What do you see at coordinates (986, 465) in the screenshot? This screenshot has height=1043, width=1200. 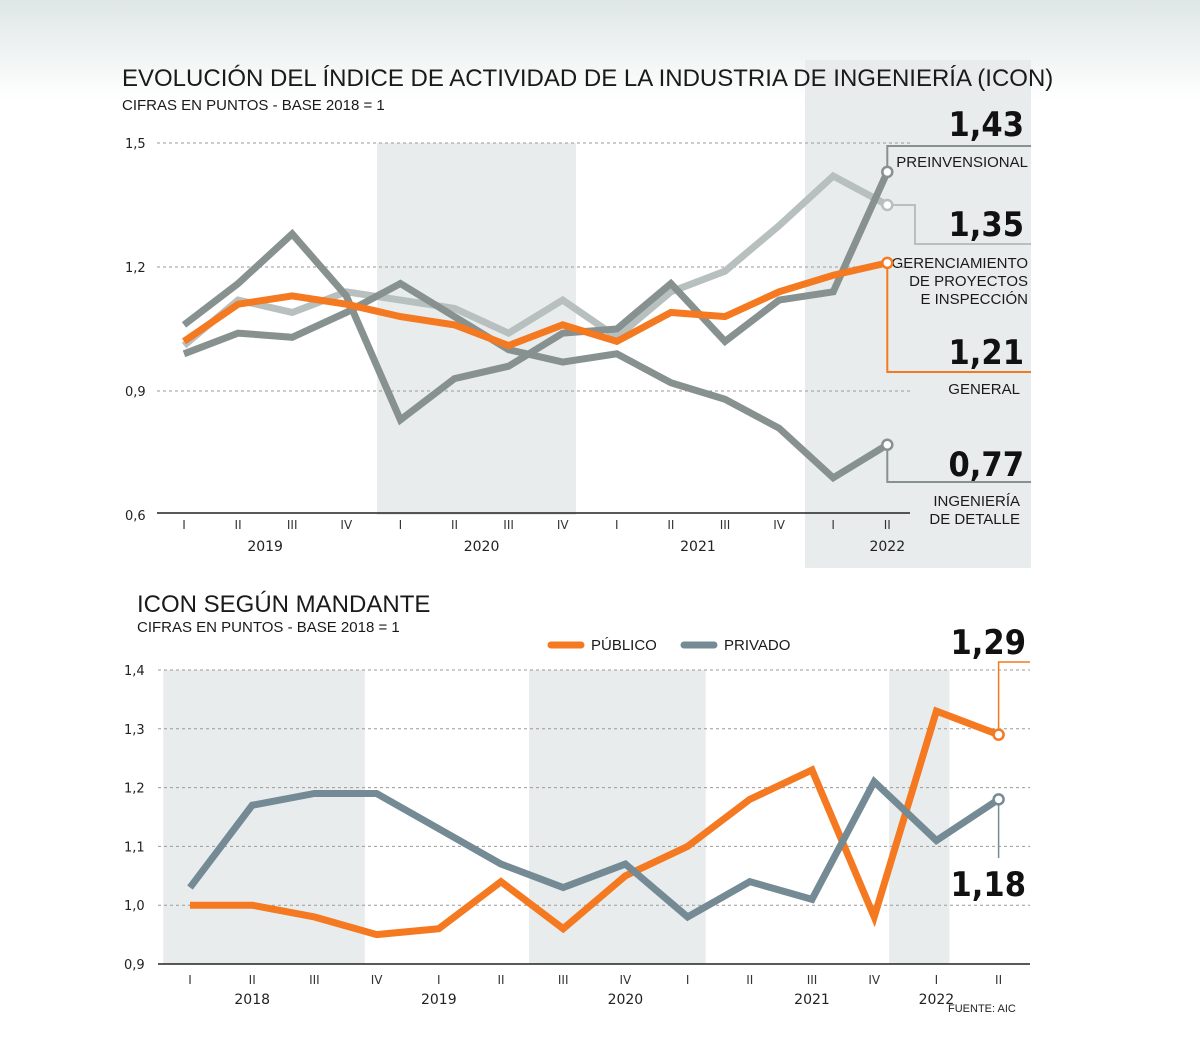 I see `callout-value: 0,77` at bounding box center [986, 465].